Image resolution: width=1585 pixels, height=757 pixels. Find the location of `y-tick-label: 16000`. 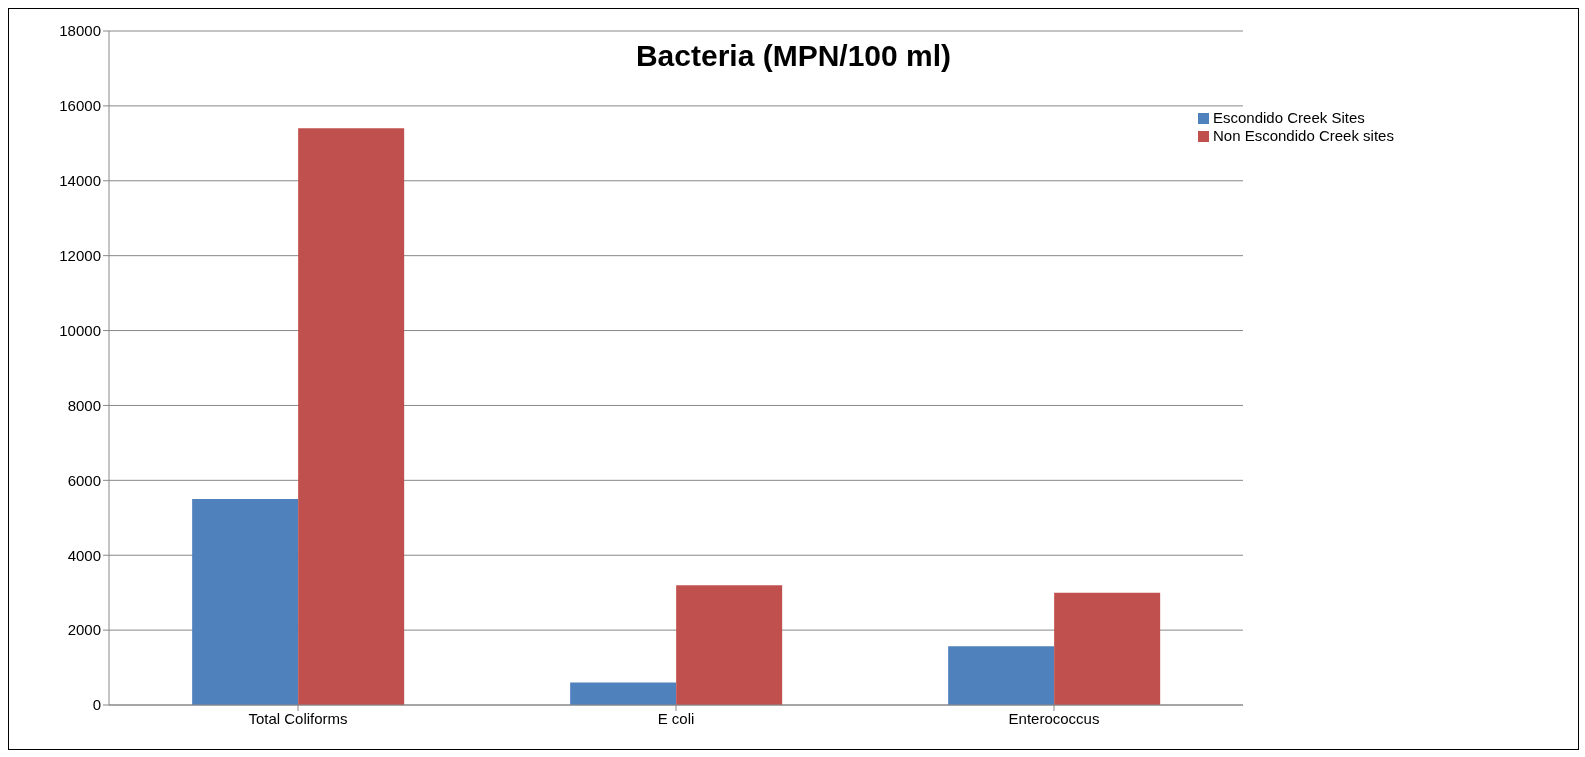

y-tick-label: 16000 is located at coordinates (80, 106).